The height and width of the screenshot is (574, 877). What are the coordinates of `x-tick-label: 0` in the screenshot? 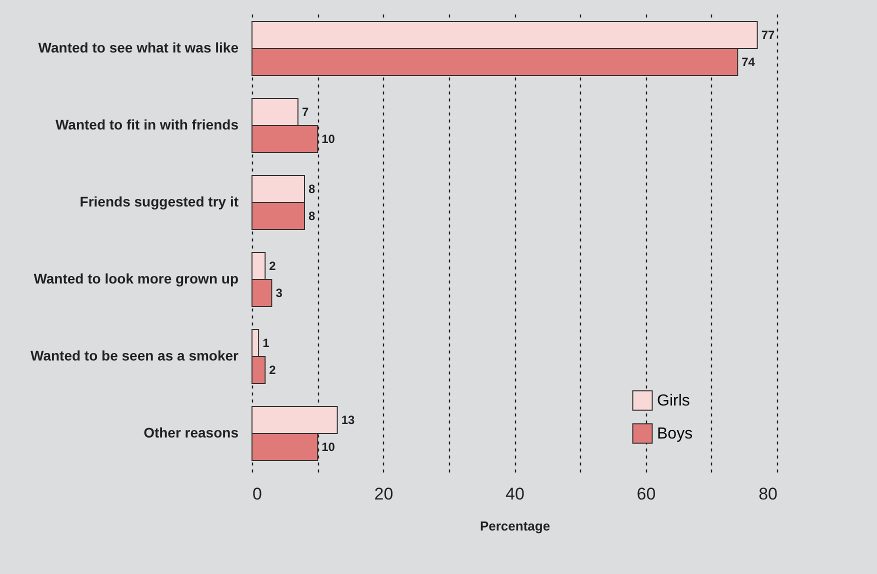 It's located at (257, 494).